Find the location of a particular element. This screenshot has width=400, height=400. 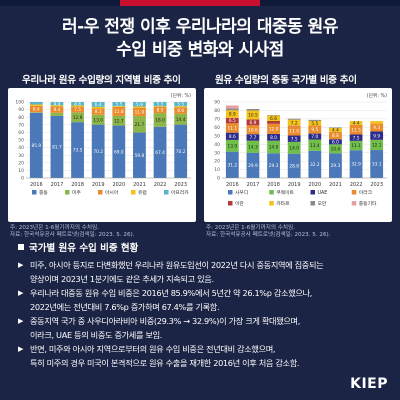

top-bar-segment-left is located at coordinates (60, 3).